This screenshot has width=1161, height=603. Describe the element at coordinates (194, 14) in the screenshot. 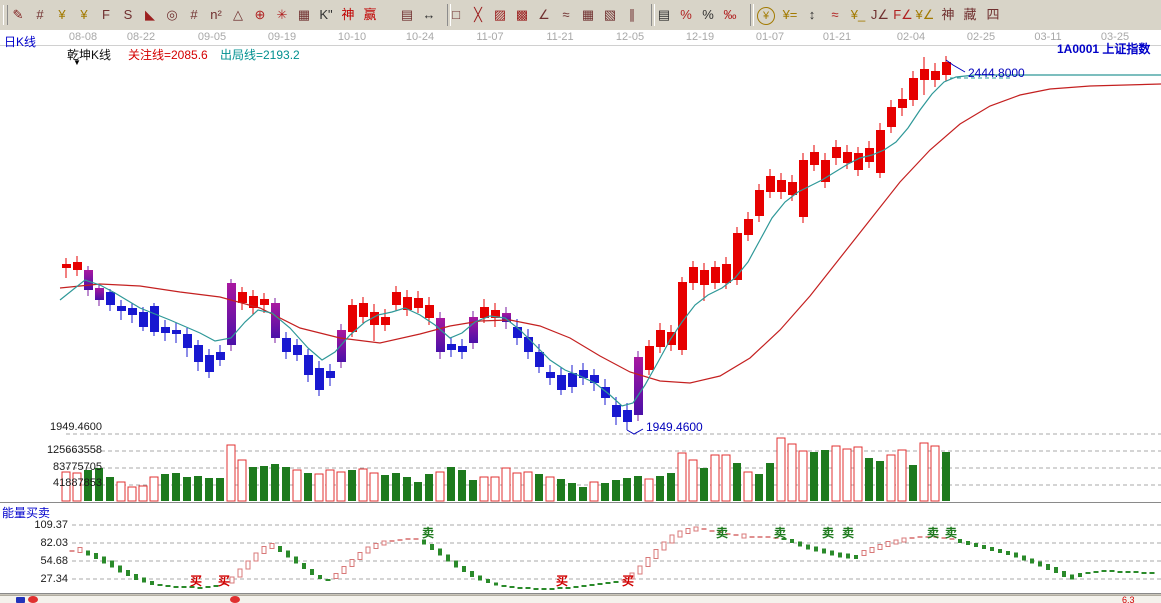

I see `comb-grid-icon: #` at that location.